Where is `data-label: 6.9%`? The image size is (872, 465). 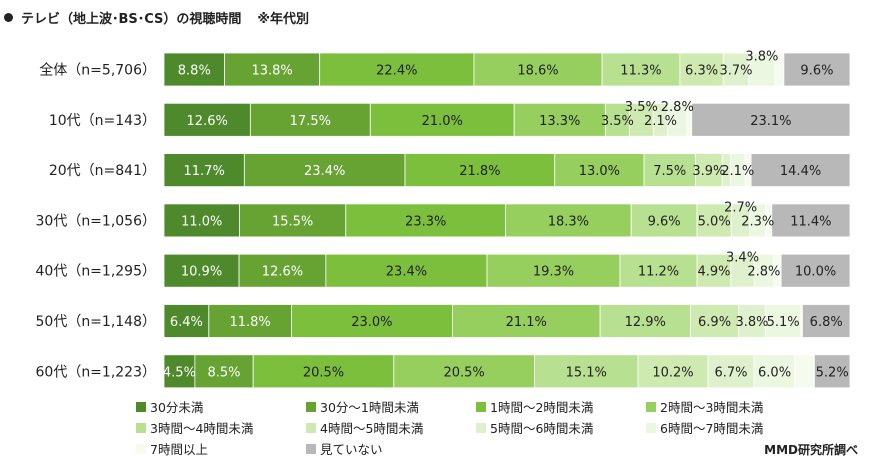
data-label: 6.9% is located at coordinates (714, 322).